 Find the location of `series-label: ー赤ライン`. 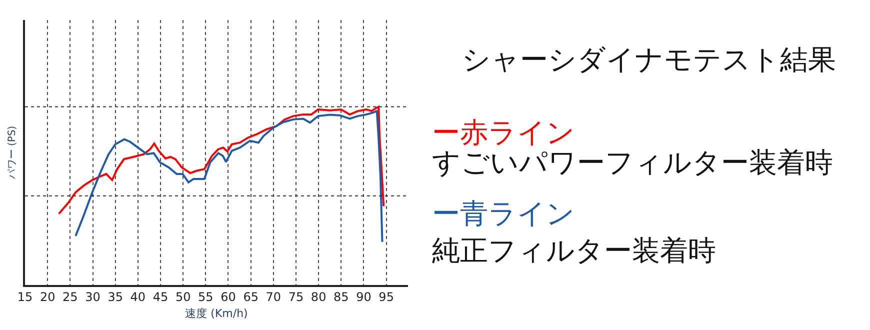

series-label: ー赤ライン is located at coordinates (503, 132).